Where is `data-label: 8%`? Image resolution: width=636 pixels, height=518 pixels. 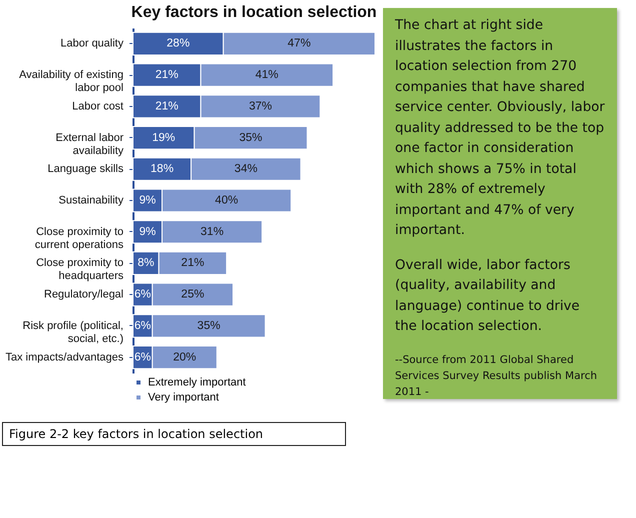 data-label: 8% is located at coordinates (146, 263).